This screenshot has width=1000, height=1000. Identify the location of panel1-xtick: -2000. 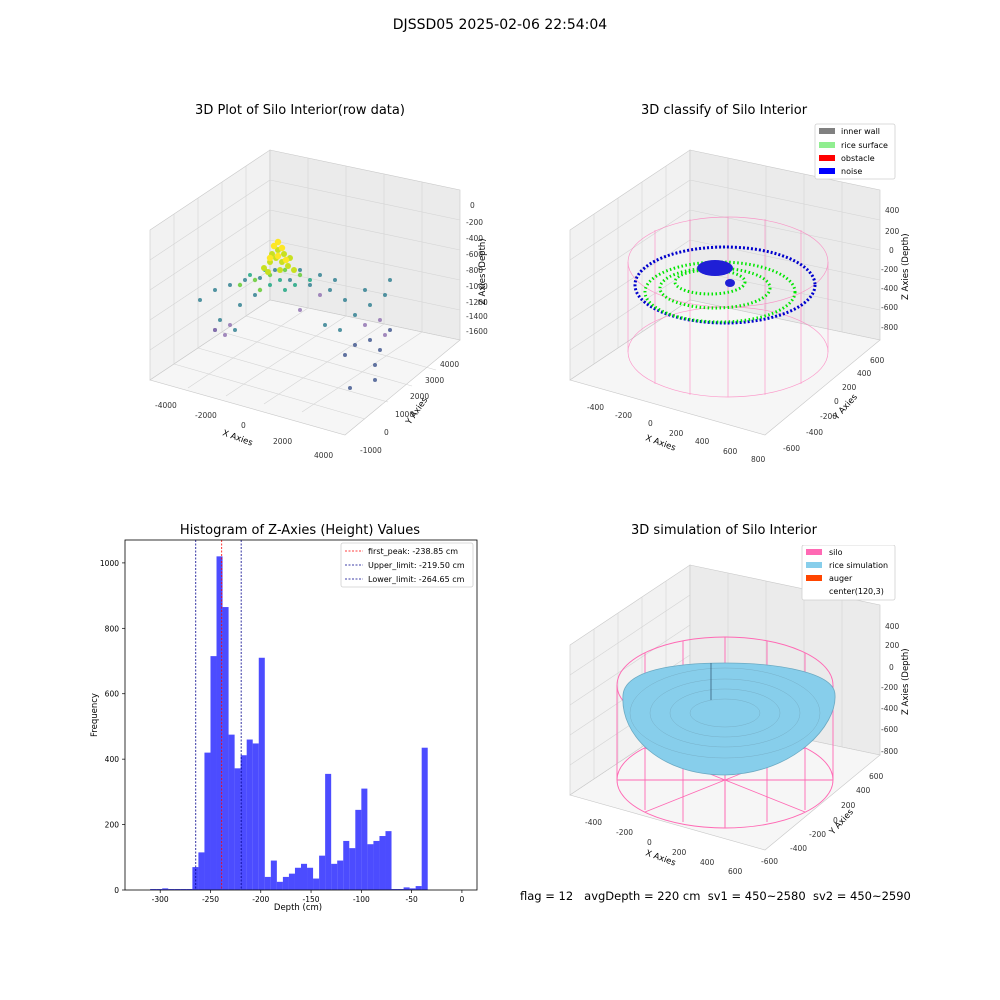
(206, 415).